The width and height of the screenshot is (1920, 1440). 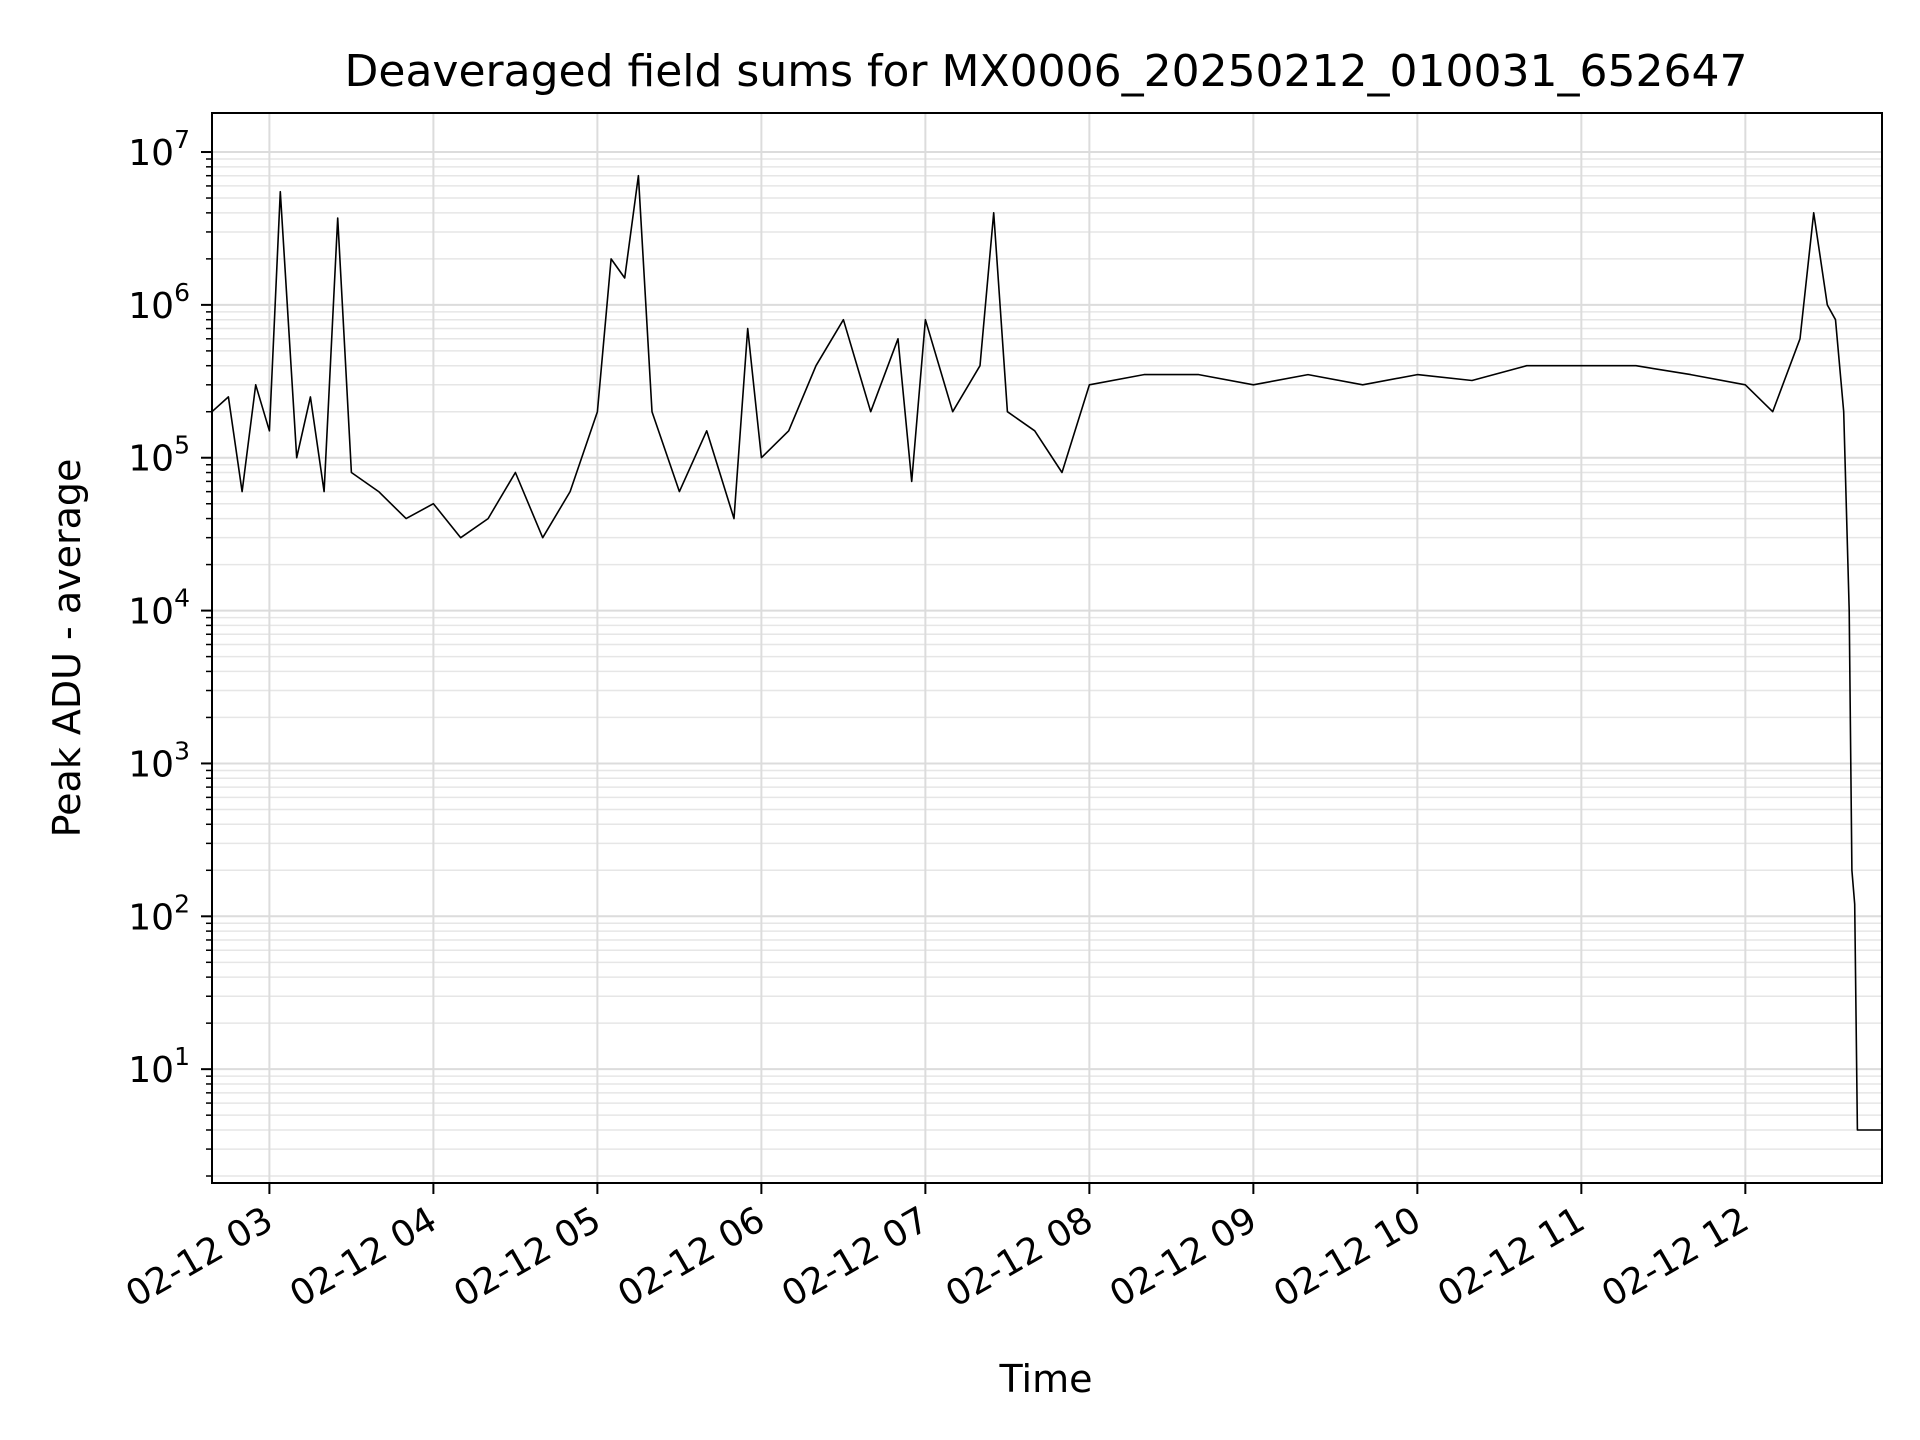 I want to click on y-axis: 10¹ 10² 10³ 10⁴ 10⁵ 10⁶ 10⁷, so click(x=170, y=651).